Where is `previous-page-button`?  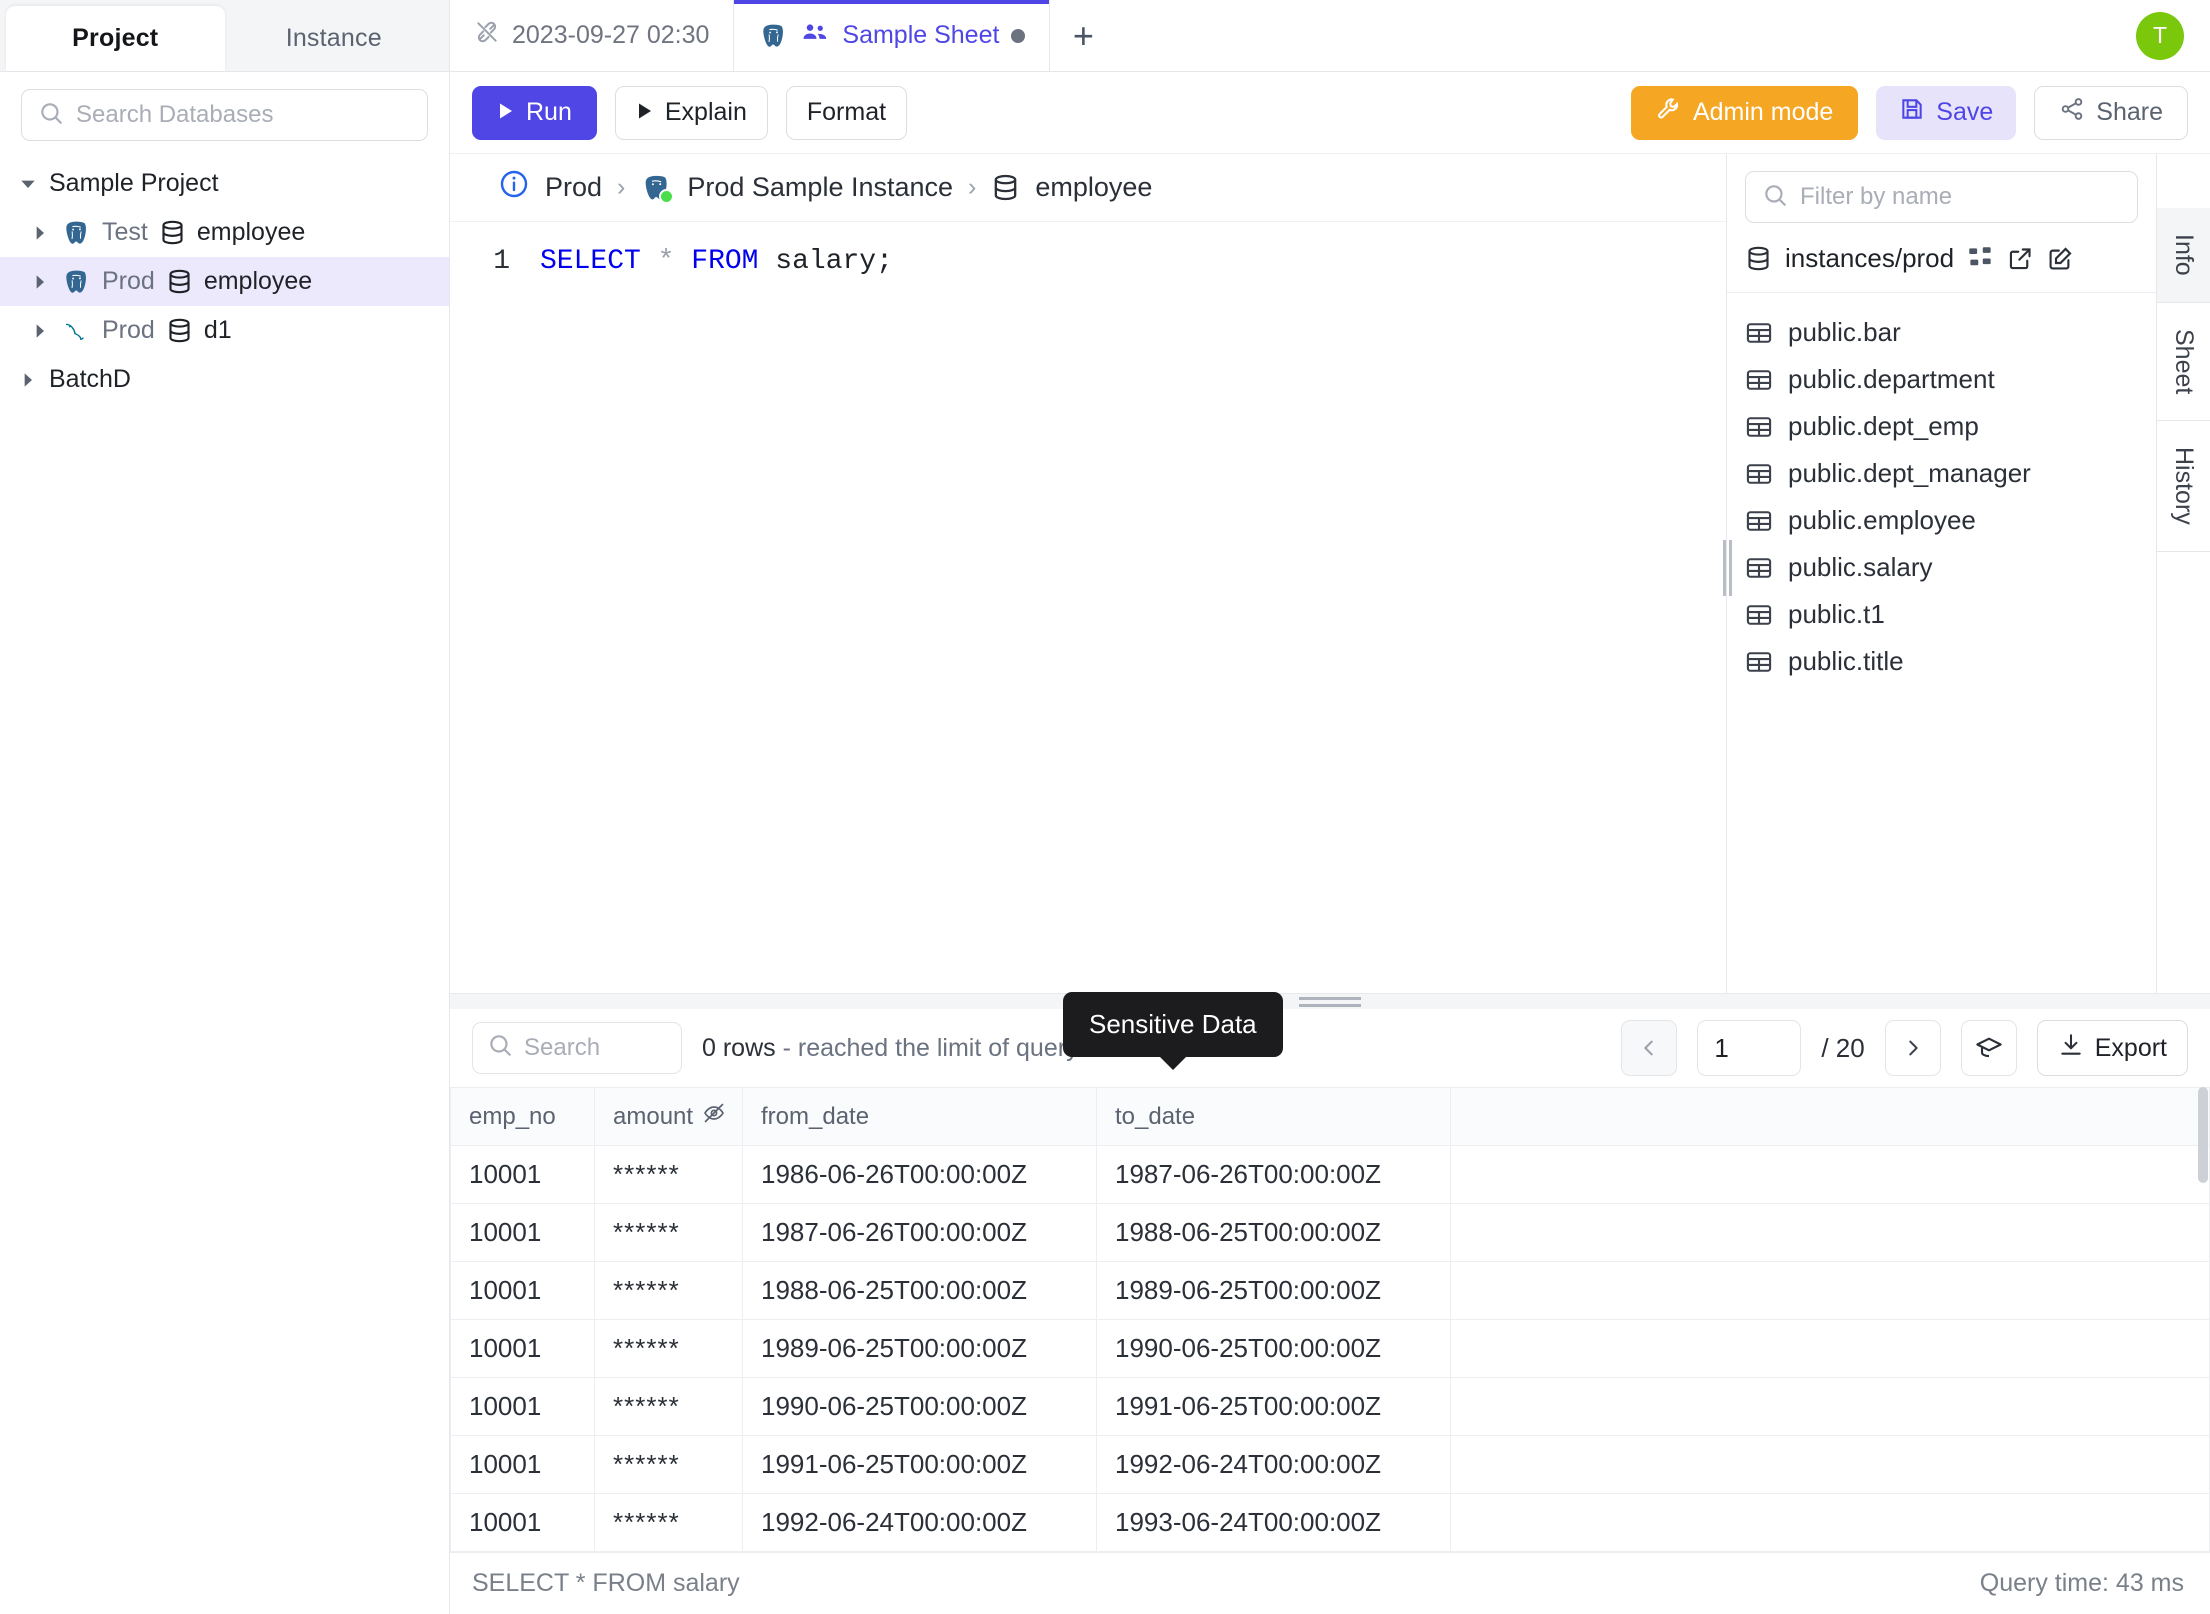 previous-page-button is located at coordinates (1649, 1048).